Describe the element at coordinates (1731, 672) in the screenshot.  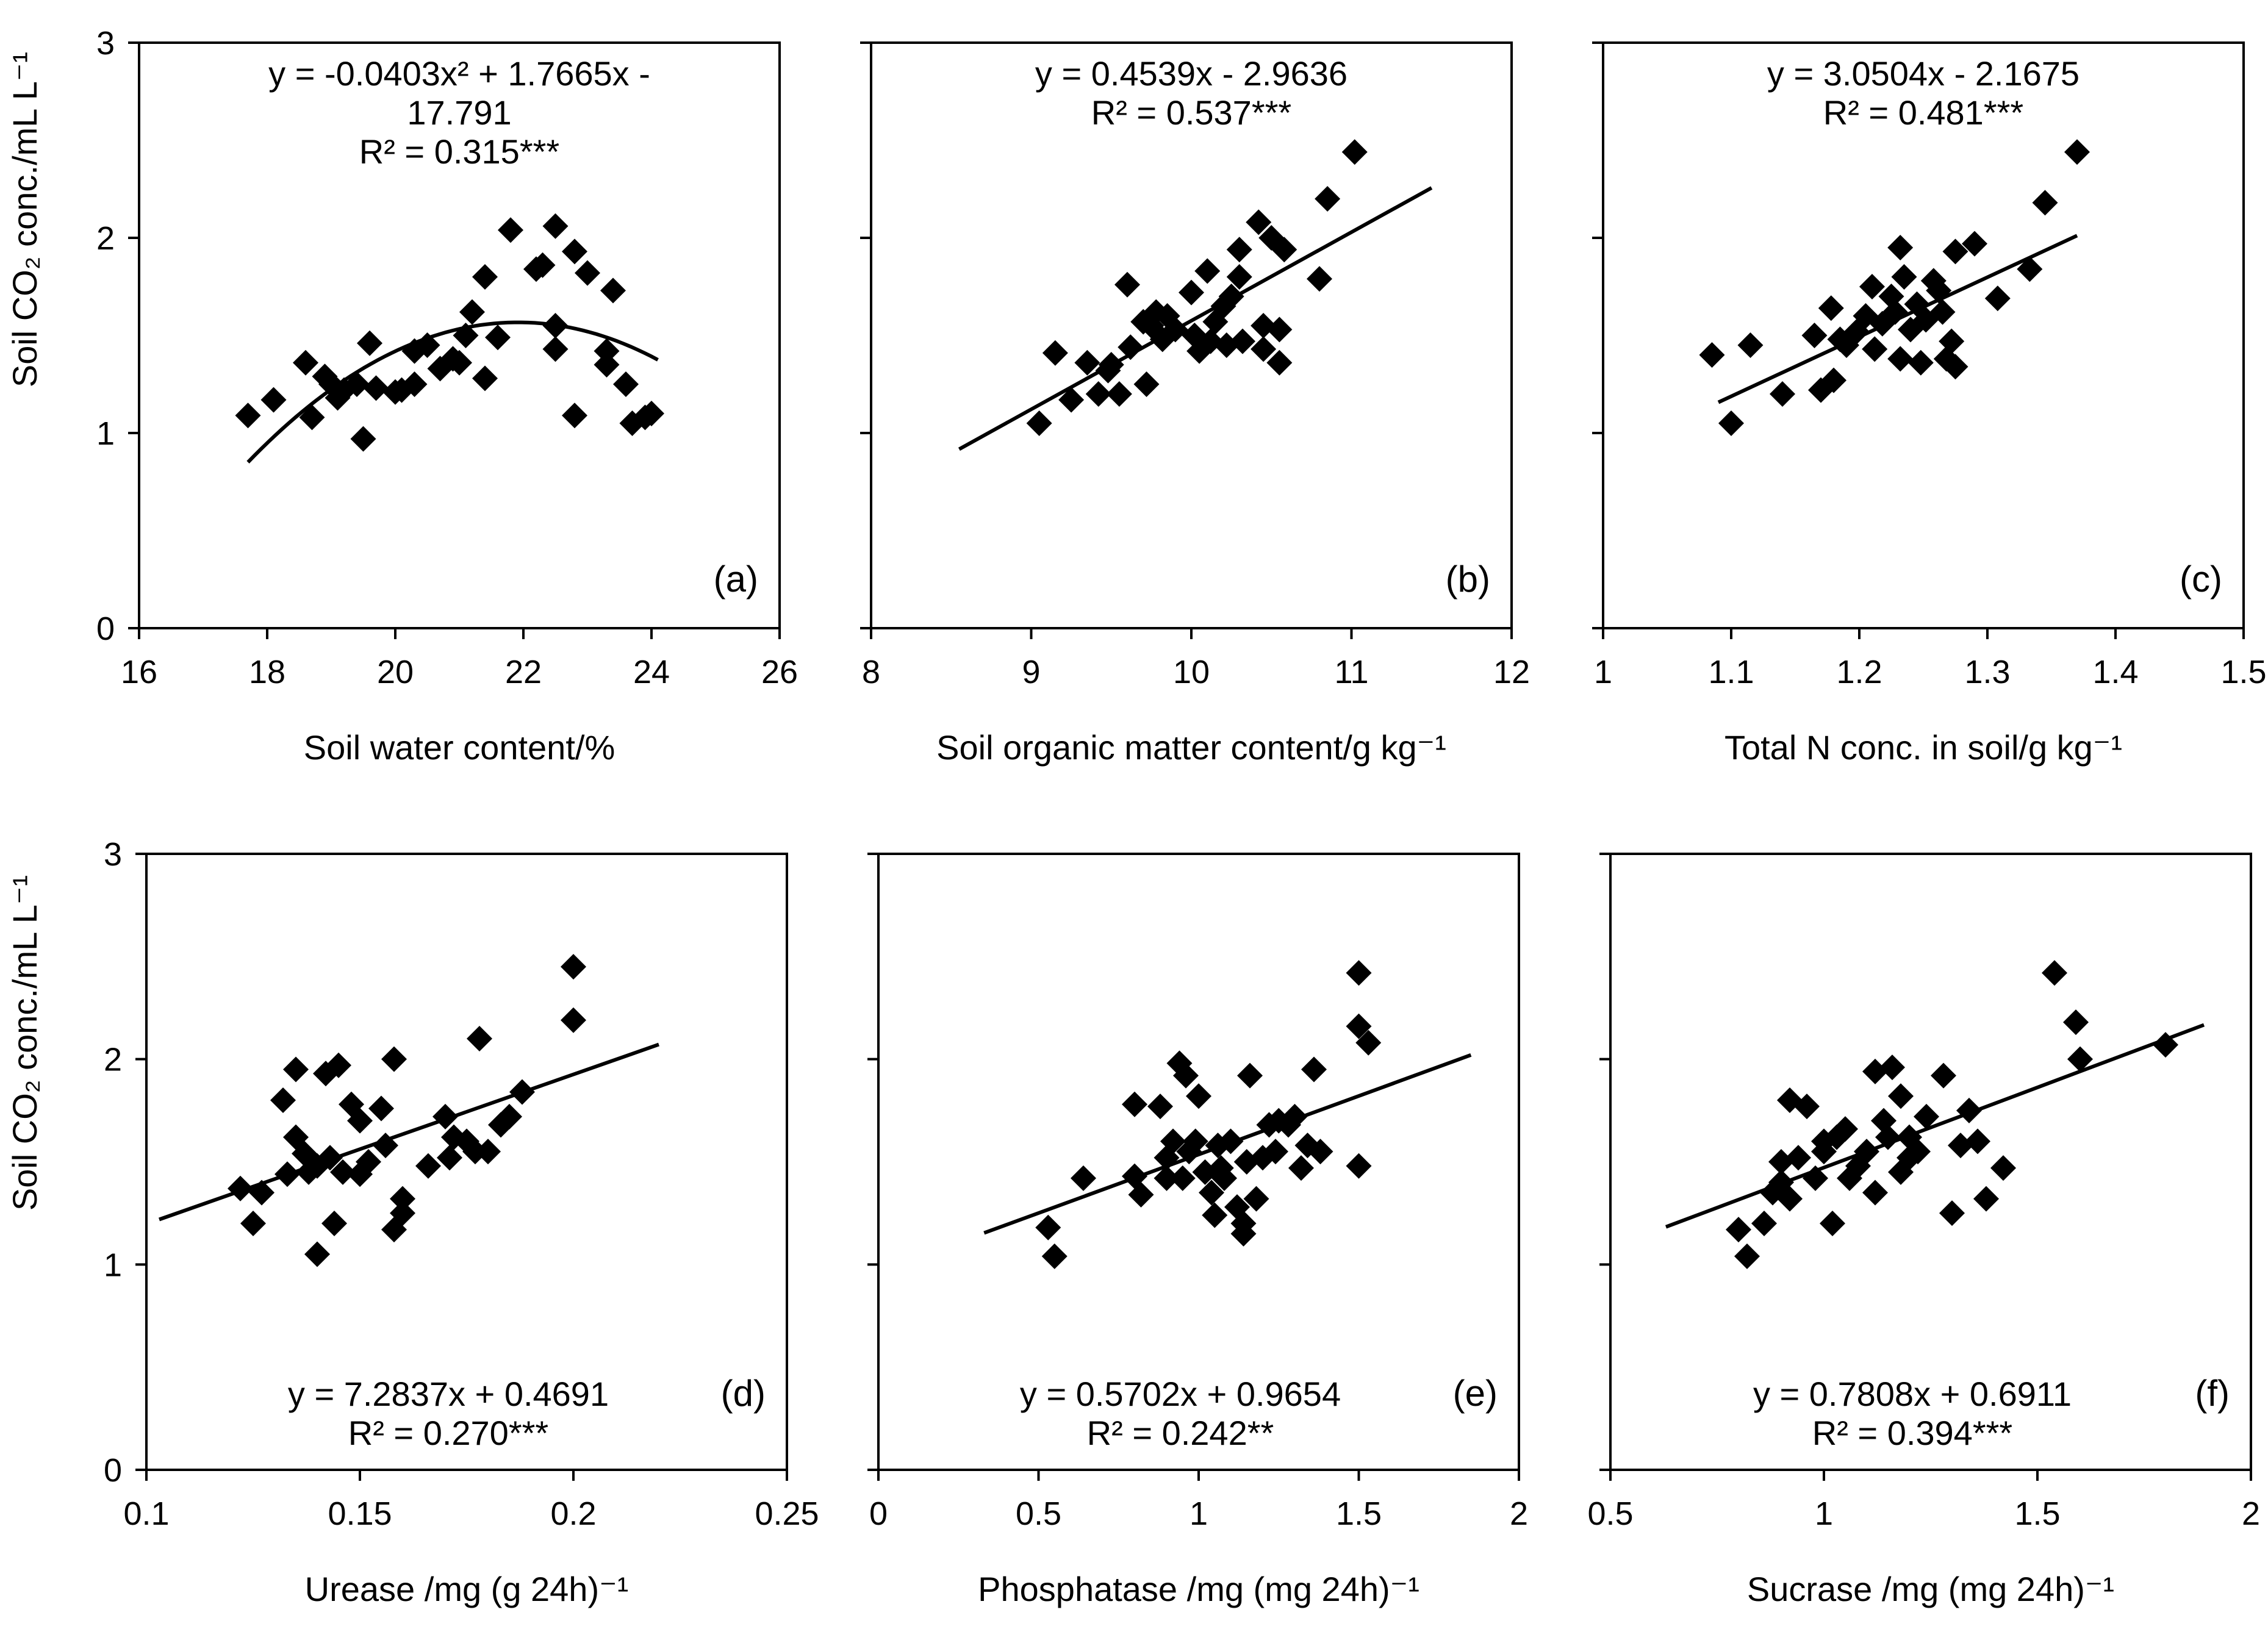
I see `panel-c-x-tick-label: 1.1` at that location.